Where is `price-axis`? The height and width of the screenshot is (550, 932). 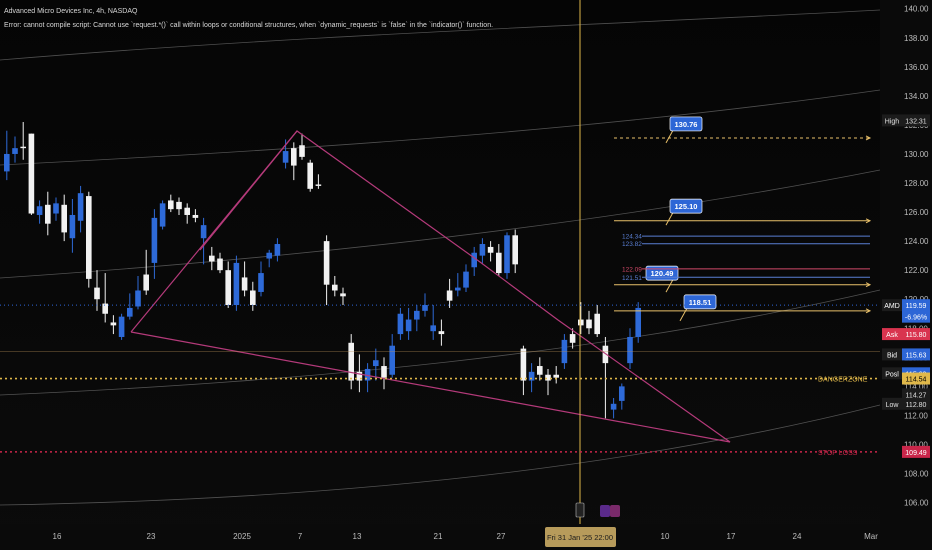 price-axis is located at coordinates (906, 262).